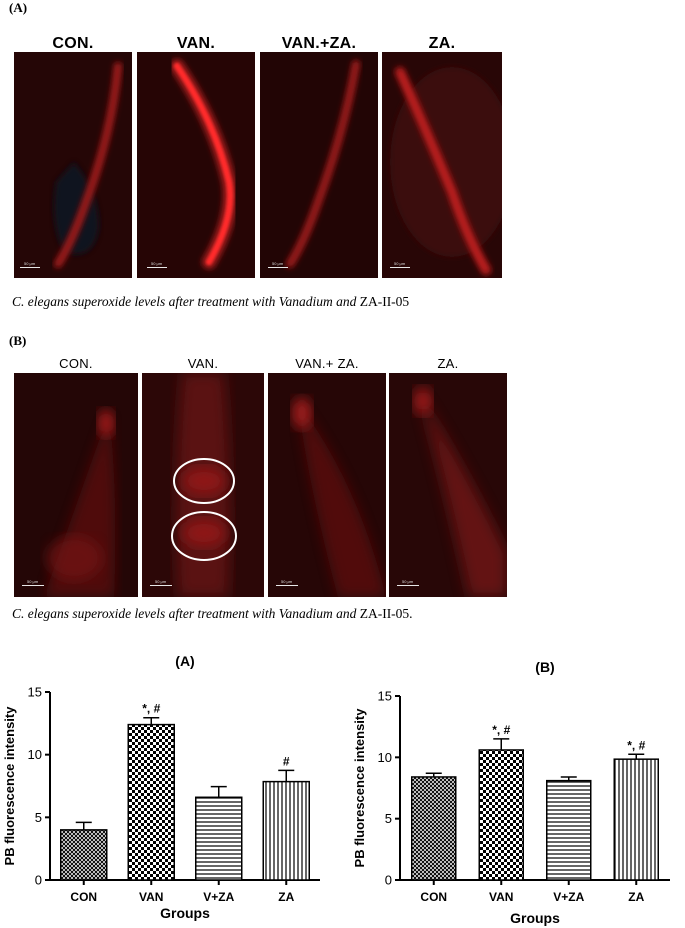 The height and width of the screenshot is (928, 685). What do you see at coordinates (184, 661) in the screenshot?
I see `chart-title: (A)` at bounding box center [184, 661].